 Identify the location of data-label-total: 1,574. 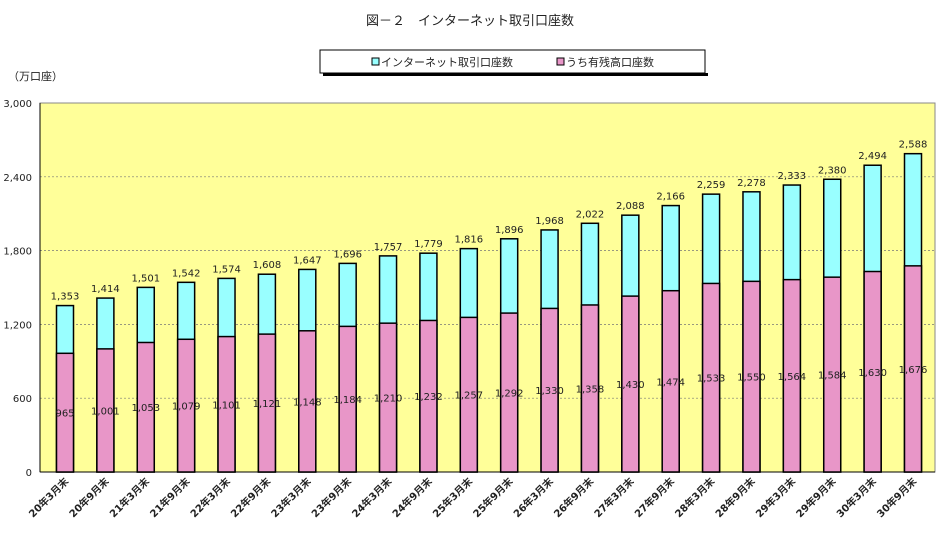
(226, 269).